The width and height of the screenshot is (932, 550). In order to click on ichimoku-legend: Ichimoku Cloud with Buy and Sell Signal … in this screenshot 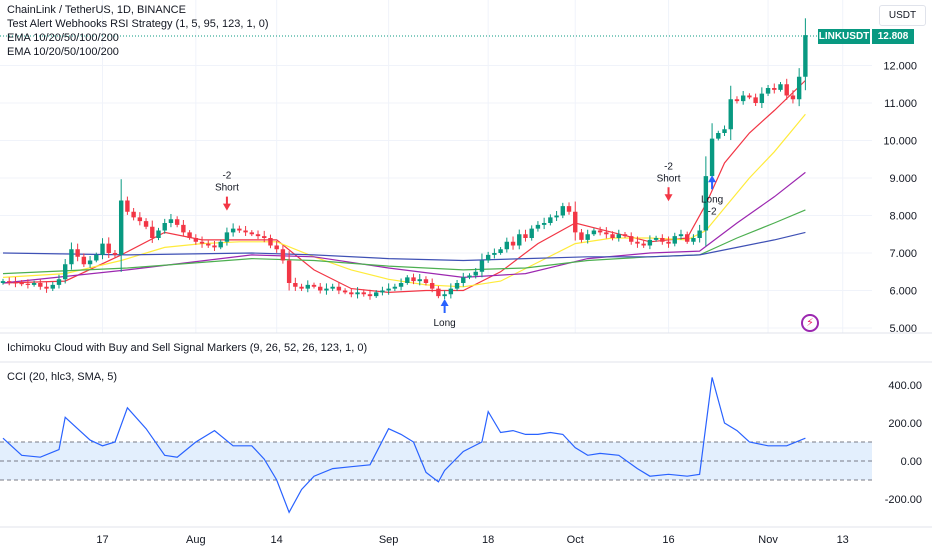, I will do `click(187, 348)`.